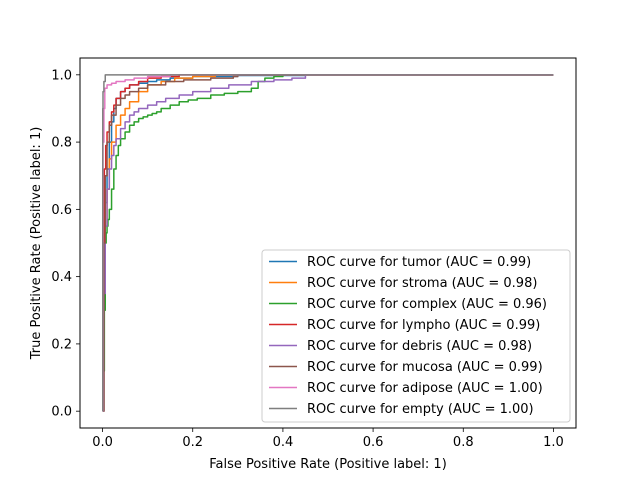 The width and height of the screenshot is (640, 480). What do you see at coordinates (419, 262) in the screenshot?
I see `legend-label-0: ROC curve for tumor (AUC = 0.99)` at bounding box center [419, 262].